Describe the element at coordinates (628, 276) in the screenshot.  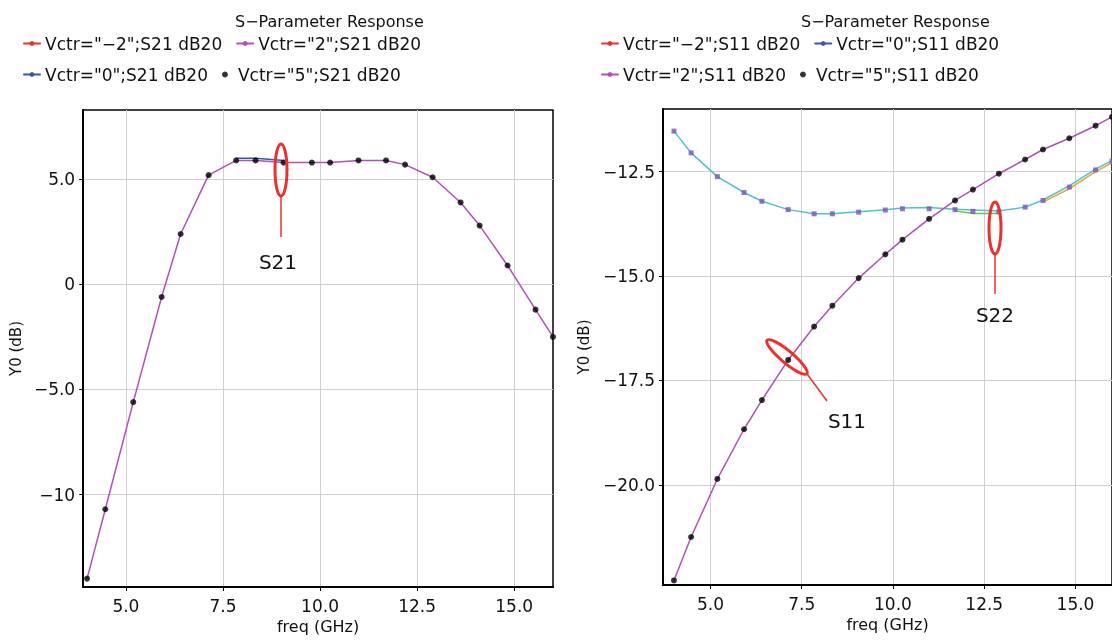
I see `y-tick-label: −15.0` at that location.